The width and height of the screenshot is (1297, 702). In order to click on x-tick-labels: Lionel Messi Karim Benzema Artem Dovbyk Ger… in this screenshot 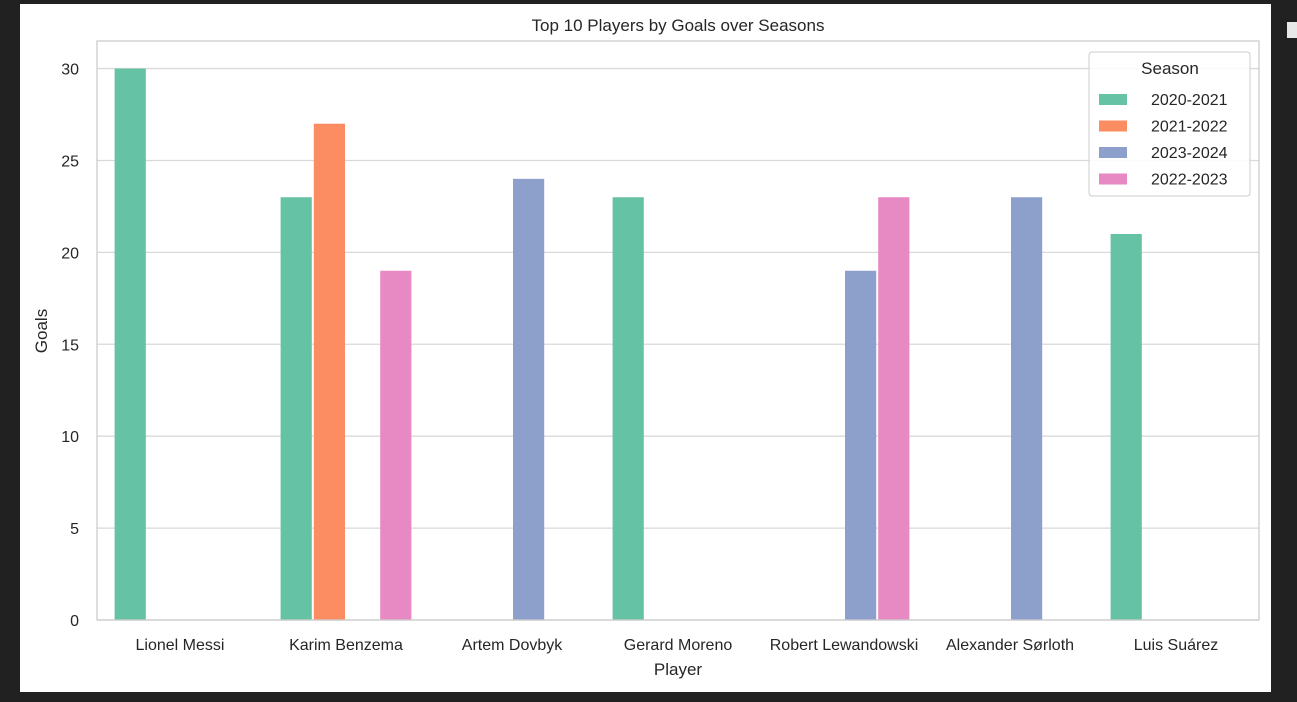, I will do `click(677, 645)`.